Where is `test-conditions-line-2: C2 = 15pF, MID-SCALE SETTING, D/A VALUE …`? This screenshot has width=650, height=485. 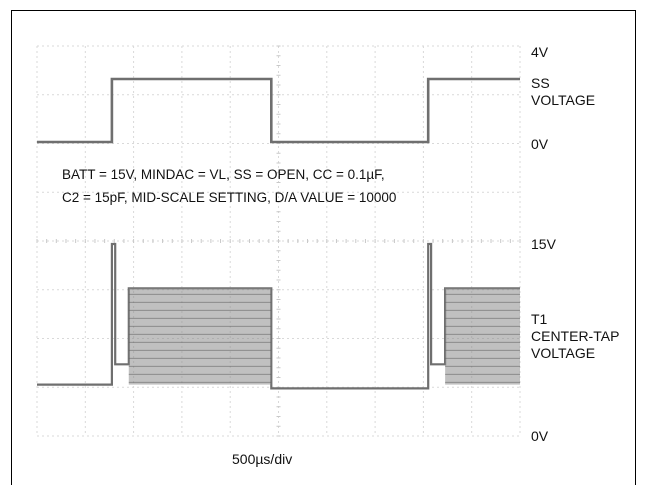
test-conditions-line-2: C2 = 15pF, MID-SCALE SETTING, D/A VALUE … is located at coordinates (229, 197).